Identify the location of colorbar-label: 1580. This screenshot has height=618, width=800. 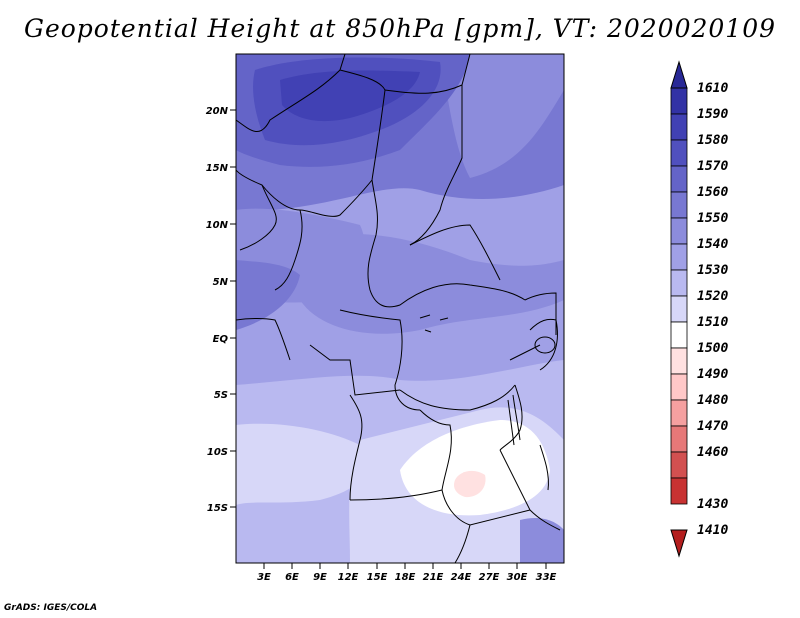
(712, 140).